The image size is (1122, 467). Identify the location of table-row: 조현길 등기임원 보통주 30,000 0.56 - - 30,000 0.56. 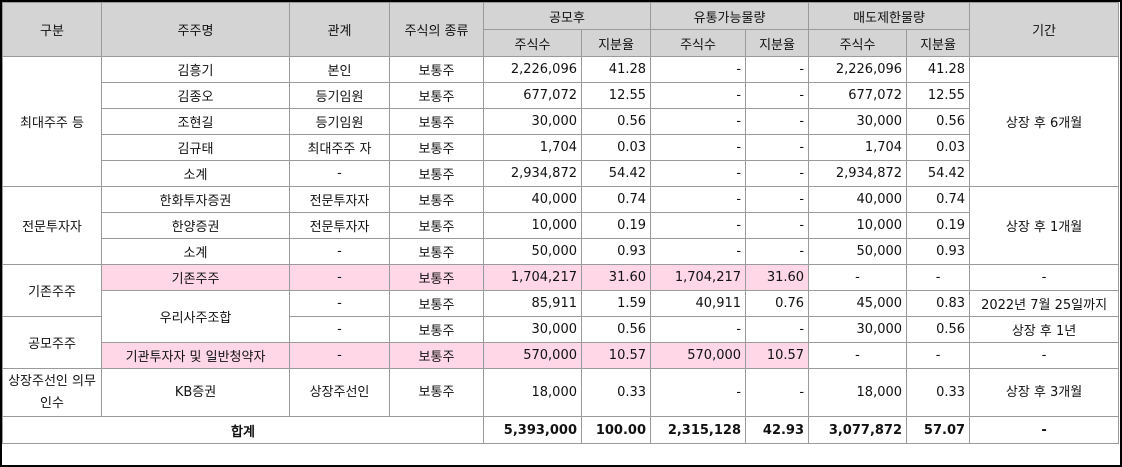
(561, 121).